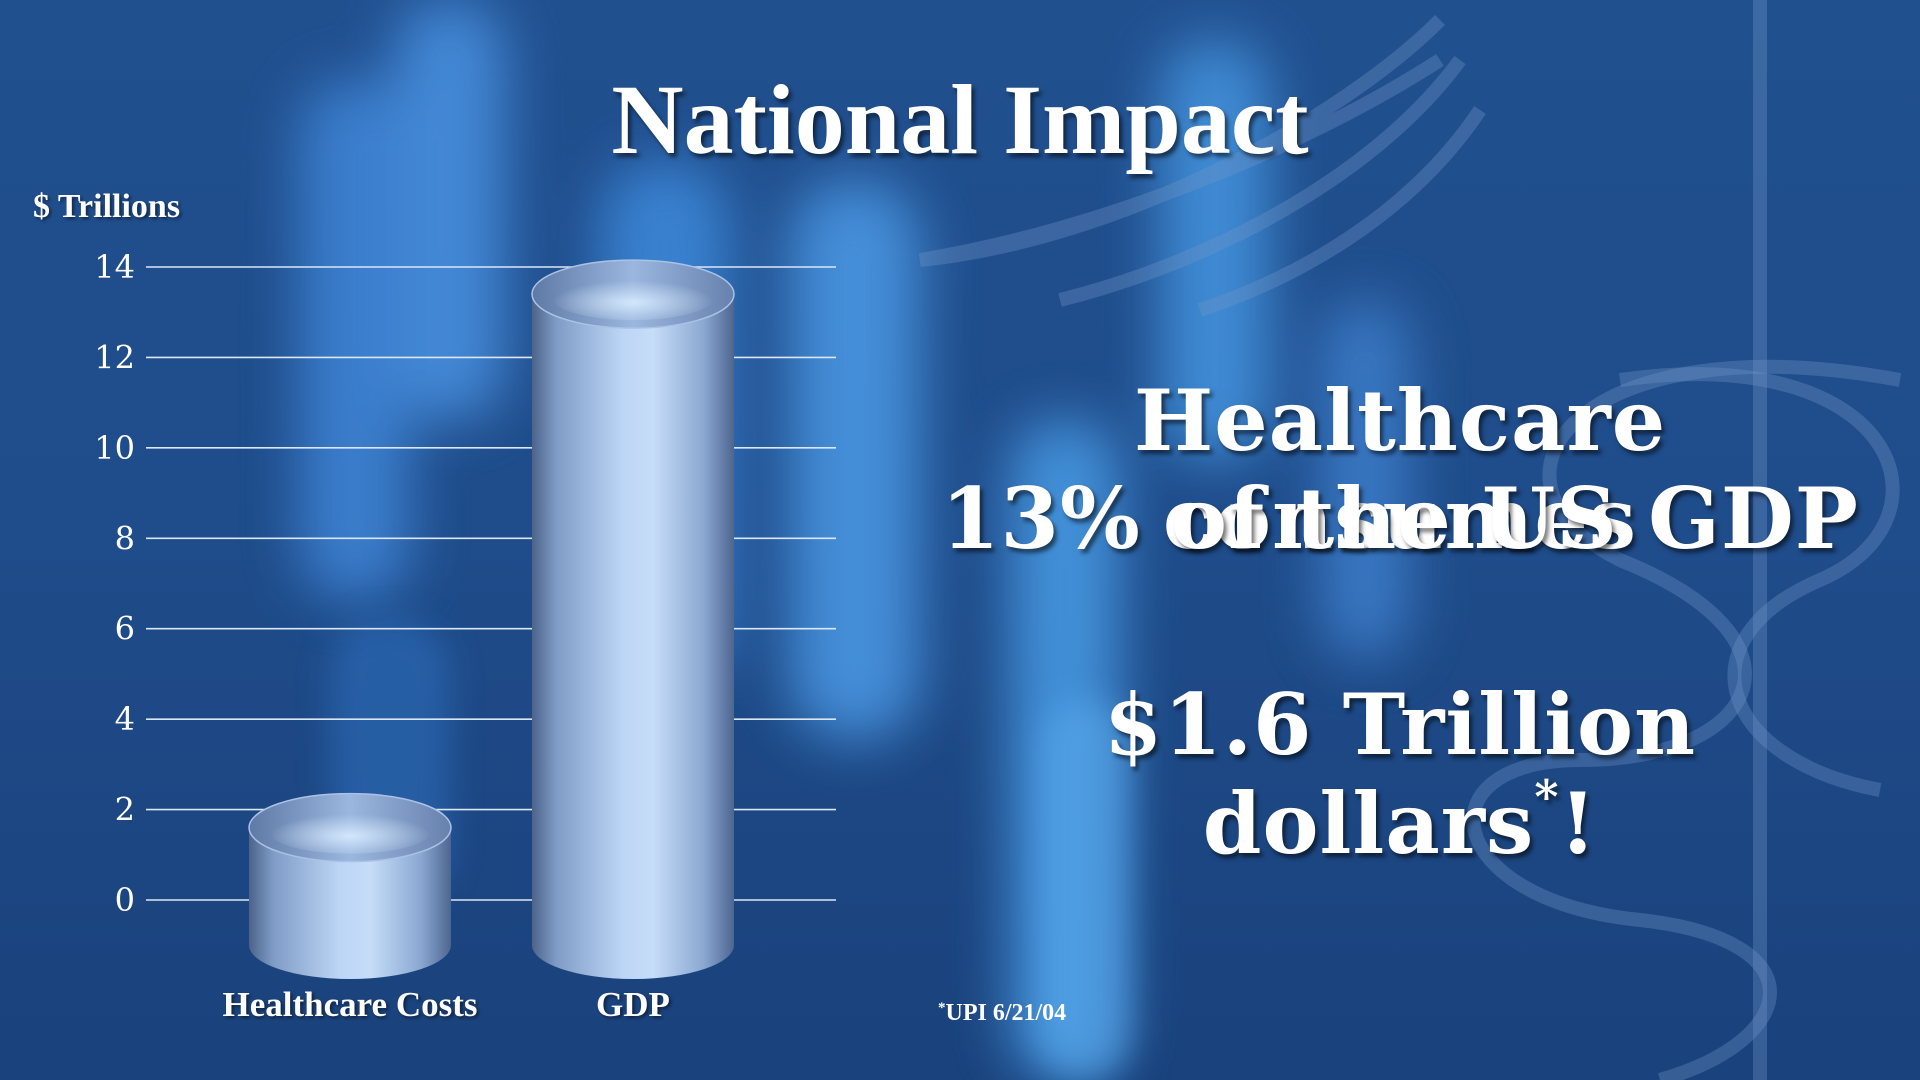  I want to click on highlight-text: $1.6 Trillion dollars, so click(1400, 774).